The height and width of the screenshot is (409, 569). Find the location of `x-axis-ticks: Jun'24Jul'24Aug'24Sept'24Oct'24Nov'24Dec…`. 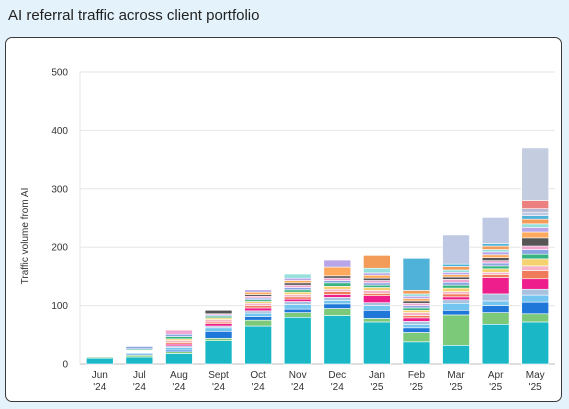

x-axis-ticks: Jun'24Jul'24Aug'24Sept'24Oct'24Nov'24Dec… is located at coordinates (318, 381).